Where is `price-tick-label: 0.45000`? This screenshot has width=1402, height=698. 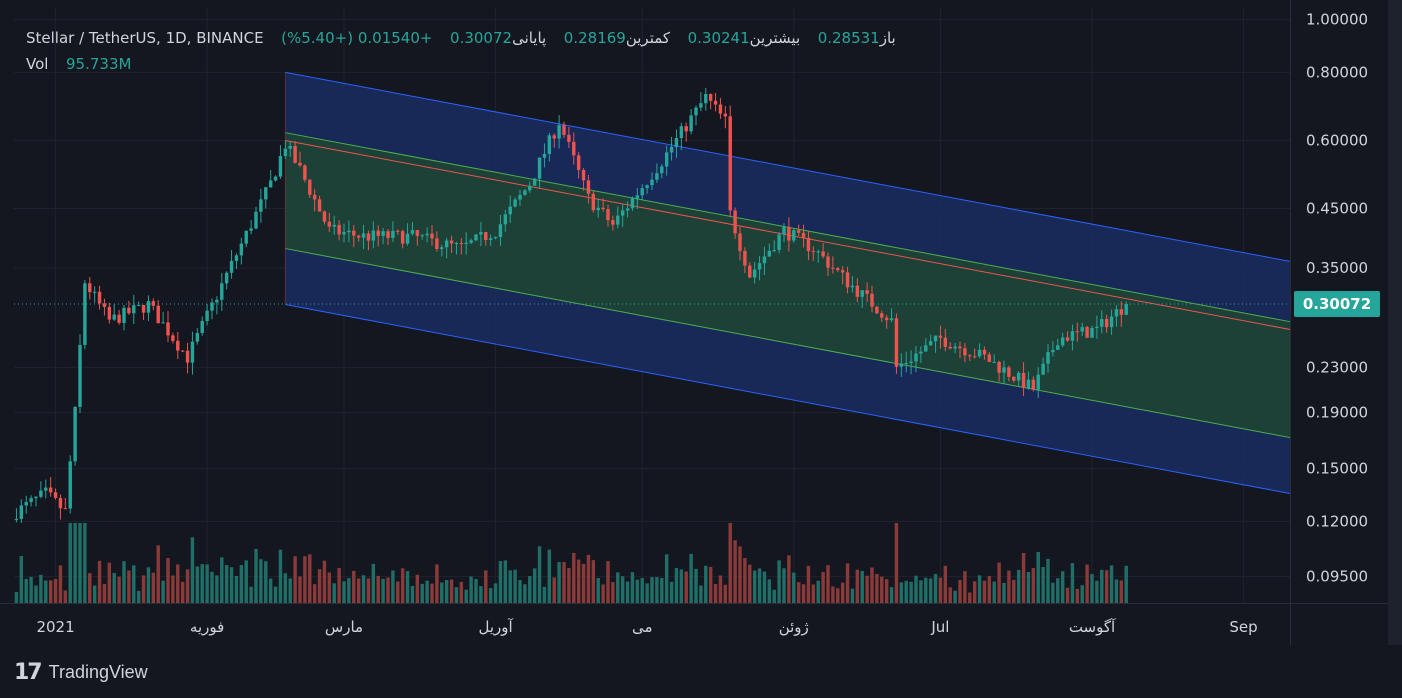 price-tick-label: 0.45000 is located at coordinates (1337, 209).